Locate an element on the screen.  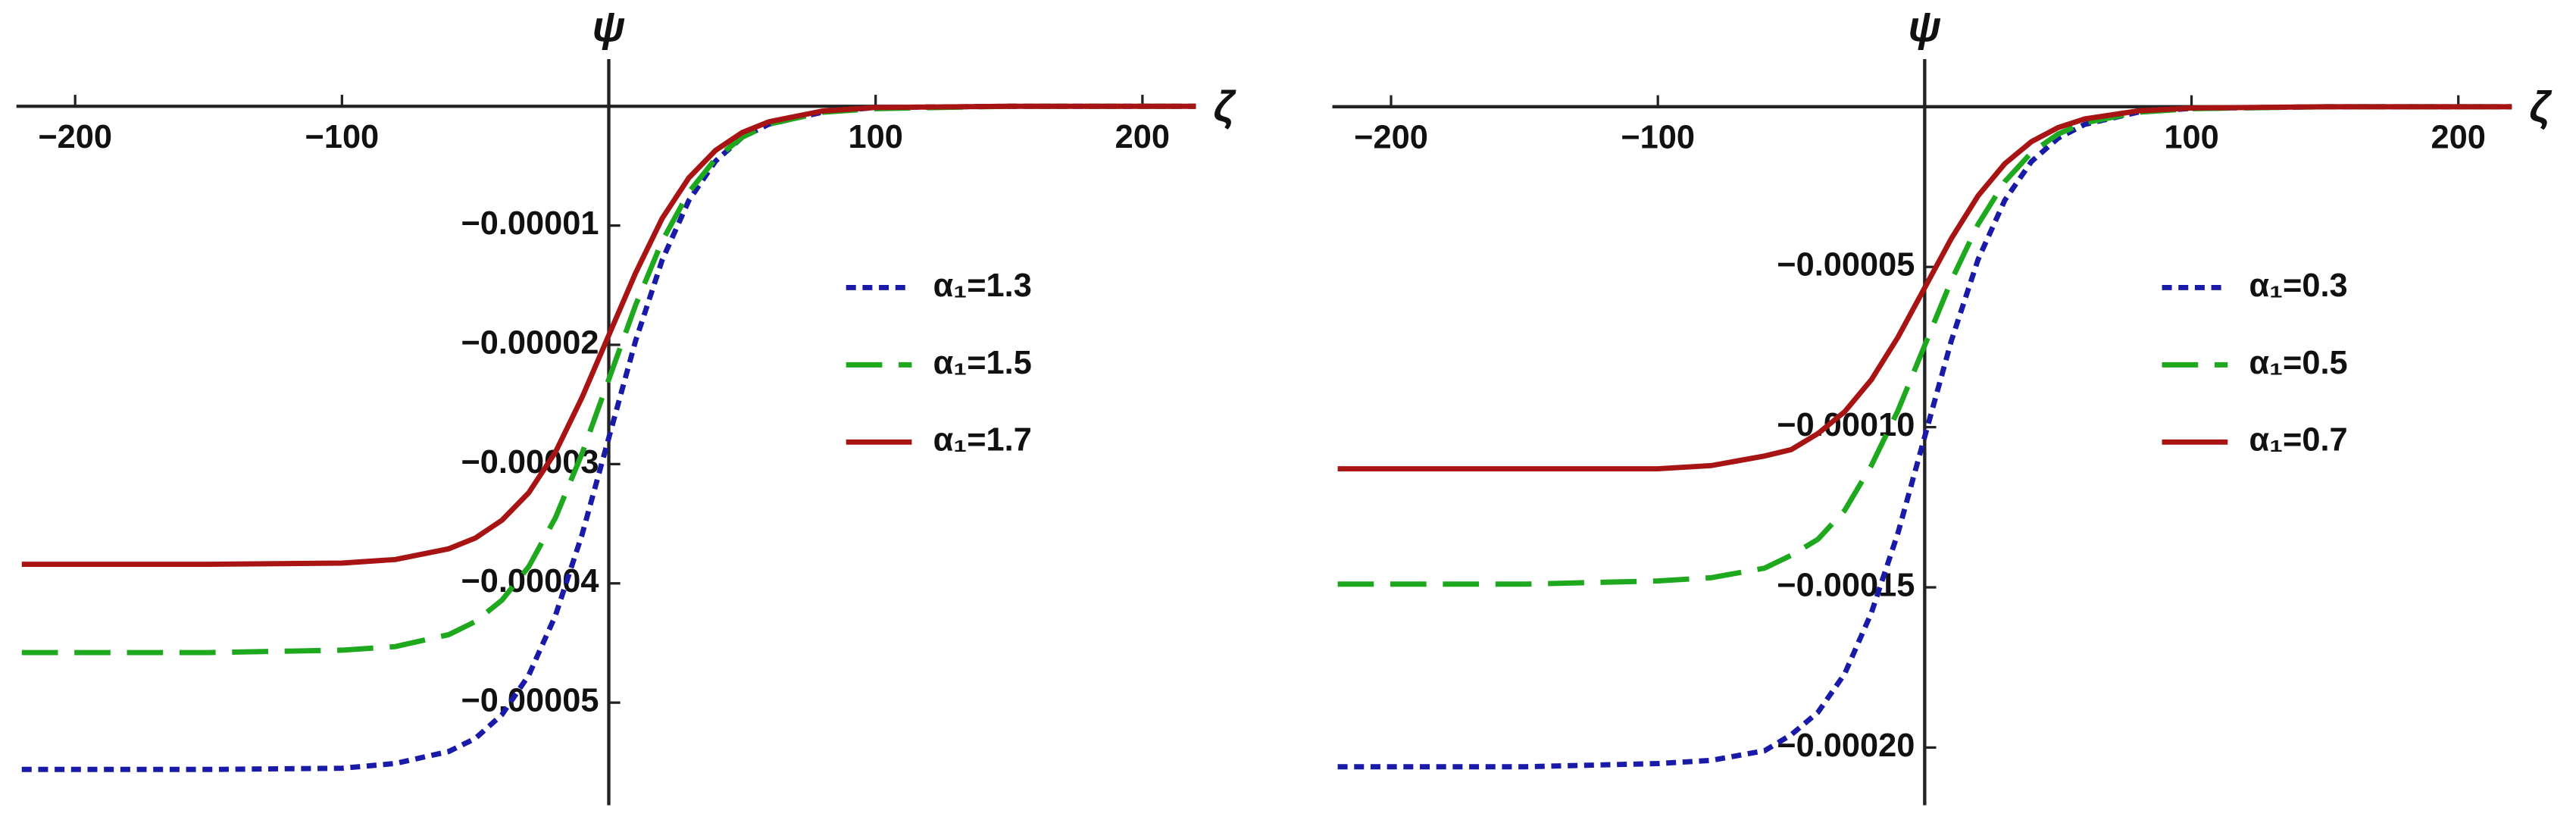
legend-label: α₁=0.5 is located at coordinates (2298, 363).